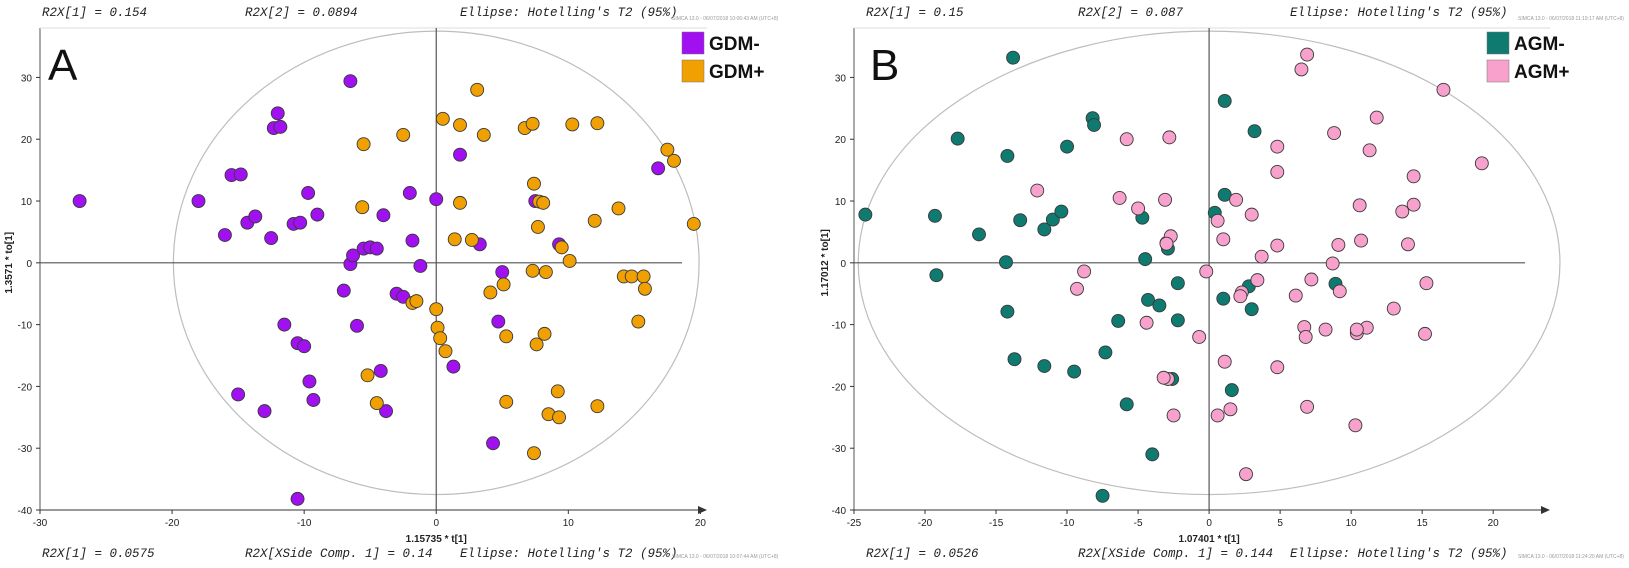 This screenshot has height=568, width=1629. I want to click on y-axis-label: 1.3571 * to[1], so click(9, 263).